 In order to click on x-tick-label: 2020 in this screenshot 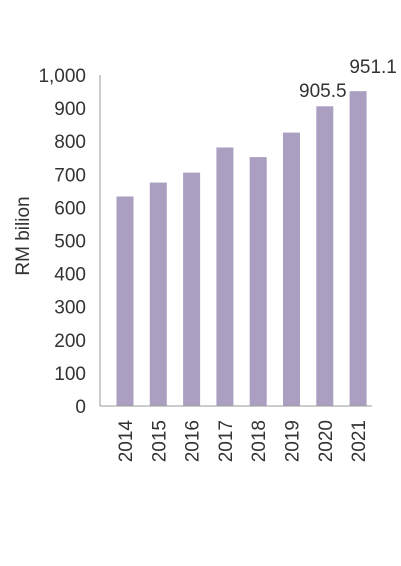, I will do `click(326, 441)`.